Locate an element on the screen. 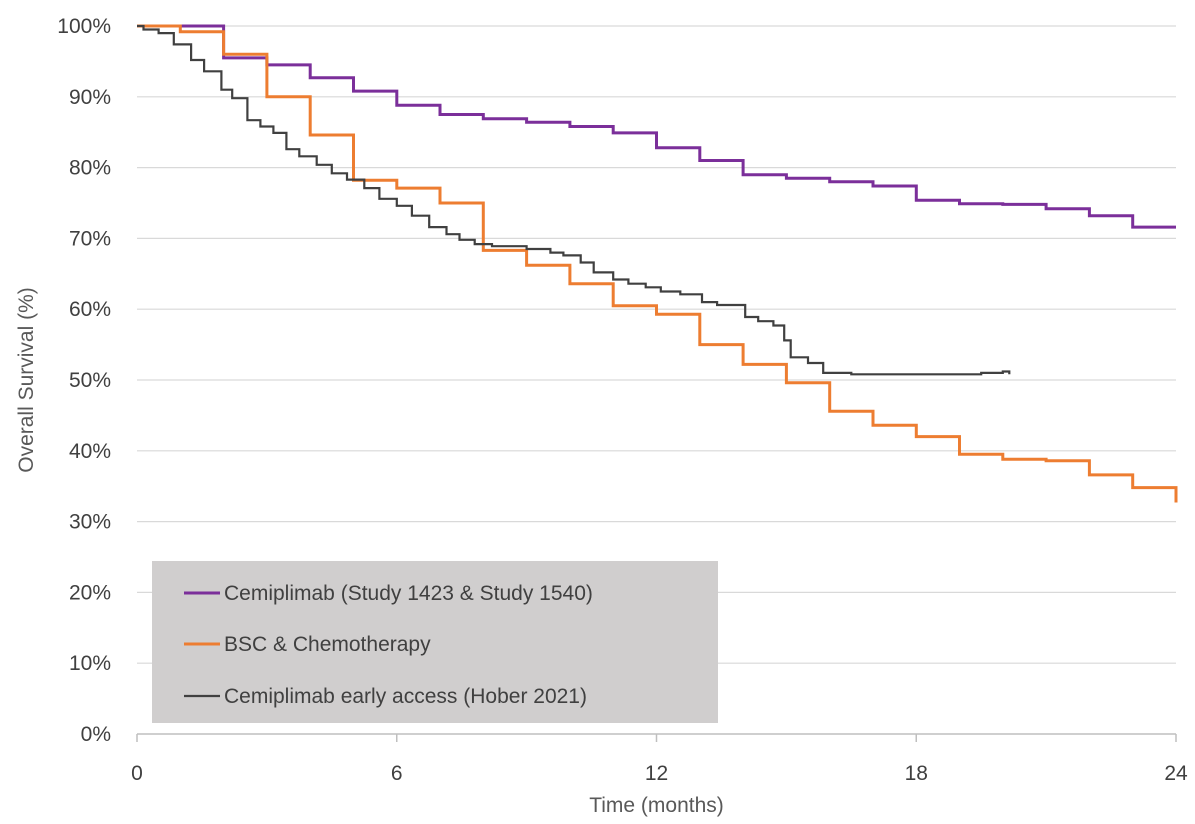 This screenshot has width=1195, height=824. y-axis-title: Overall Survival (%) is located at coordinates (26, 380).